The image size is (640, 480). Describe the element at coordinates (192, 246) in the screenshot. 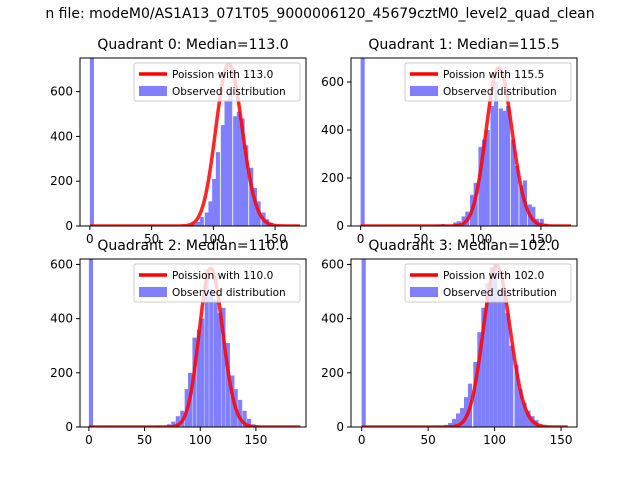

I see `subplot-title: Quadrant 2: Median=110.0` at that location.